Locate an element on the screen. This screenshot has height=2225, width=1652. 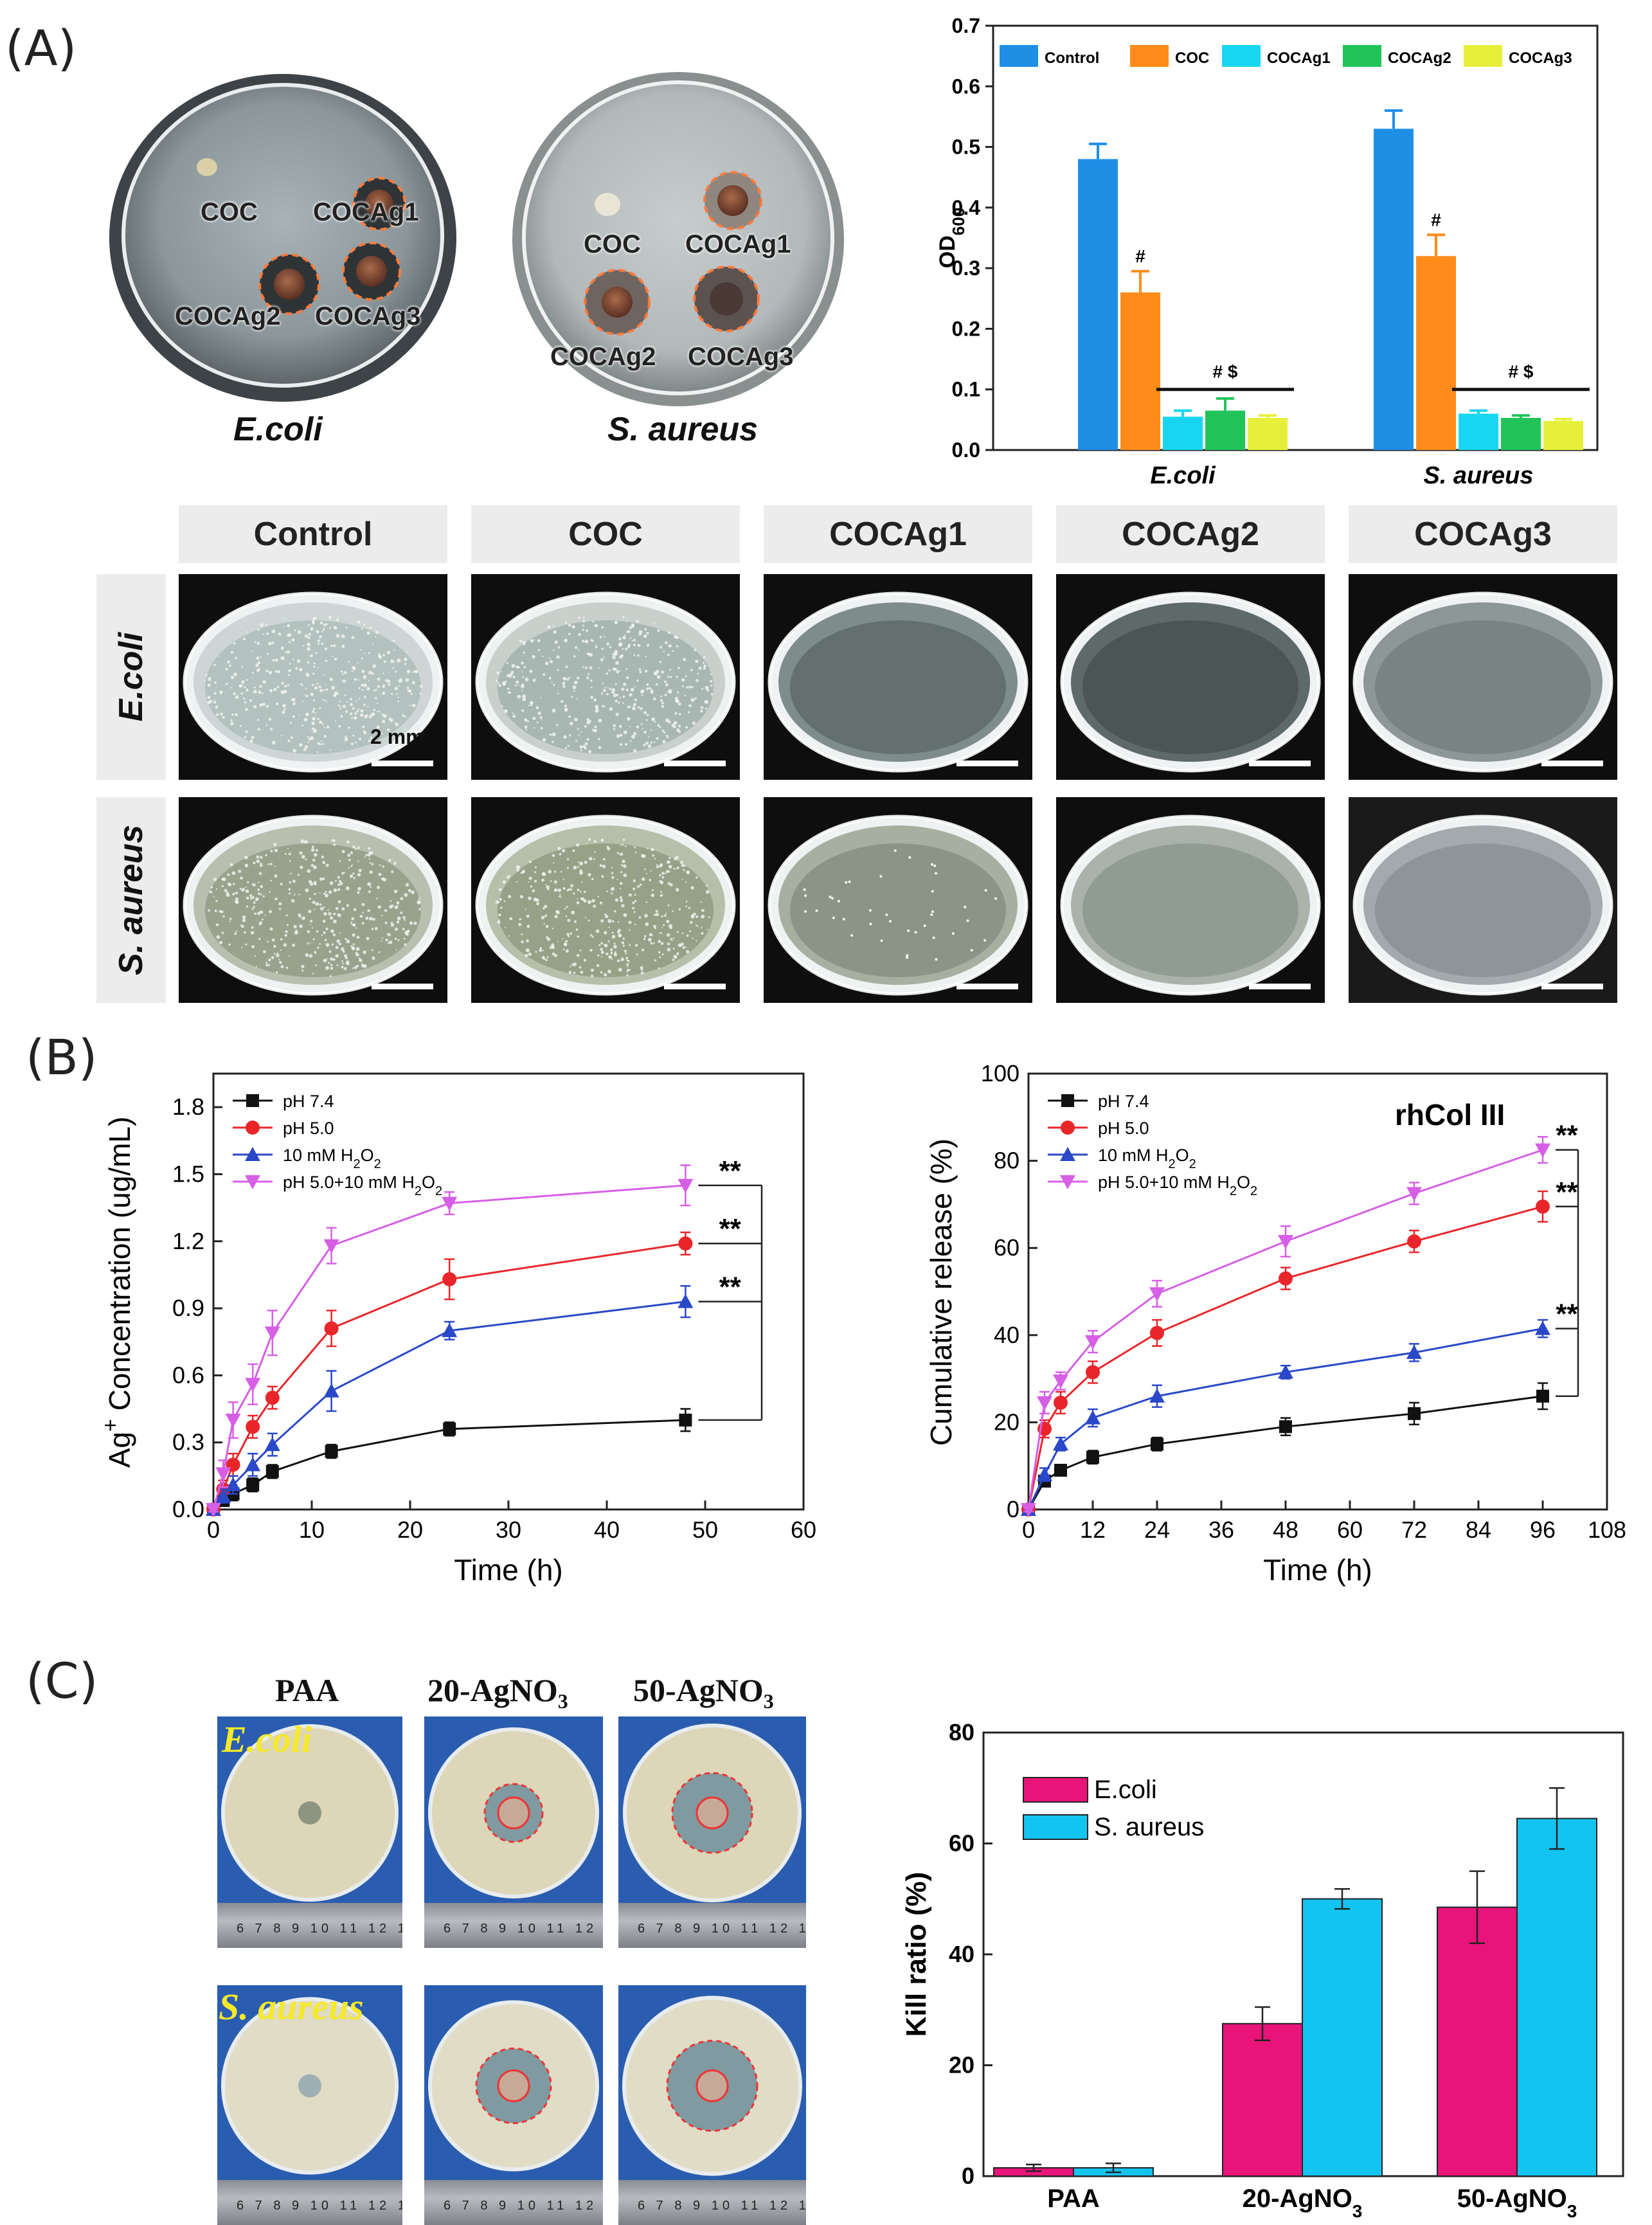
petri-photo-r2-c1 is located at coordinates (313, 900).